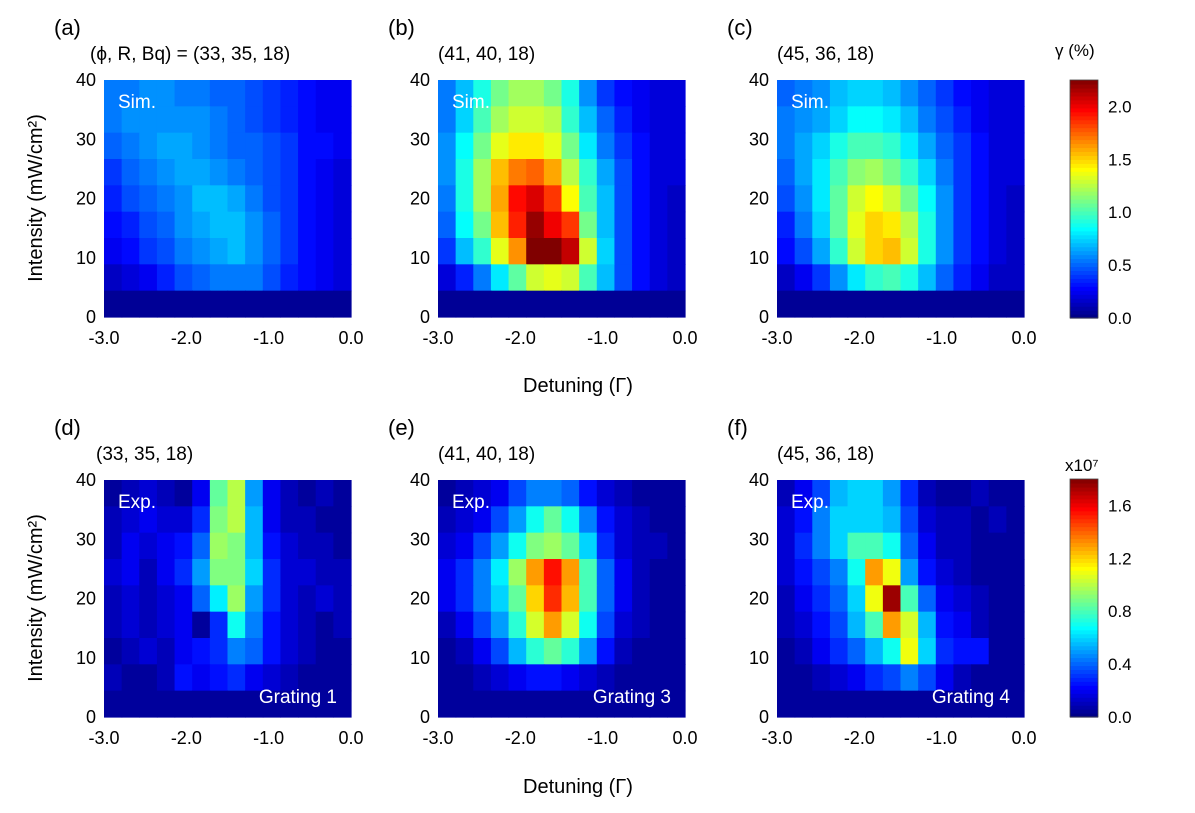 The height and width of the screenshot is (813, 1195). What do you see at coordinates (1082, 465) in the screenshot?
I see `colorbar-multiplier: x10⁷` at bounding box center [1082, 465].